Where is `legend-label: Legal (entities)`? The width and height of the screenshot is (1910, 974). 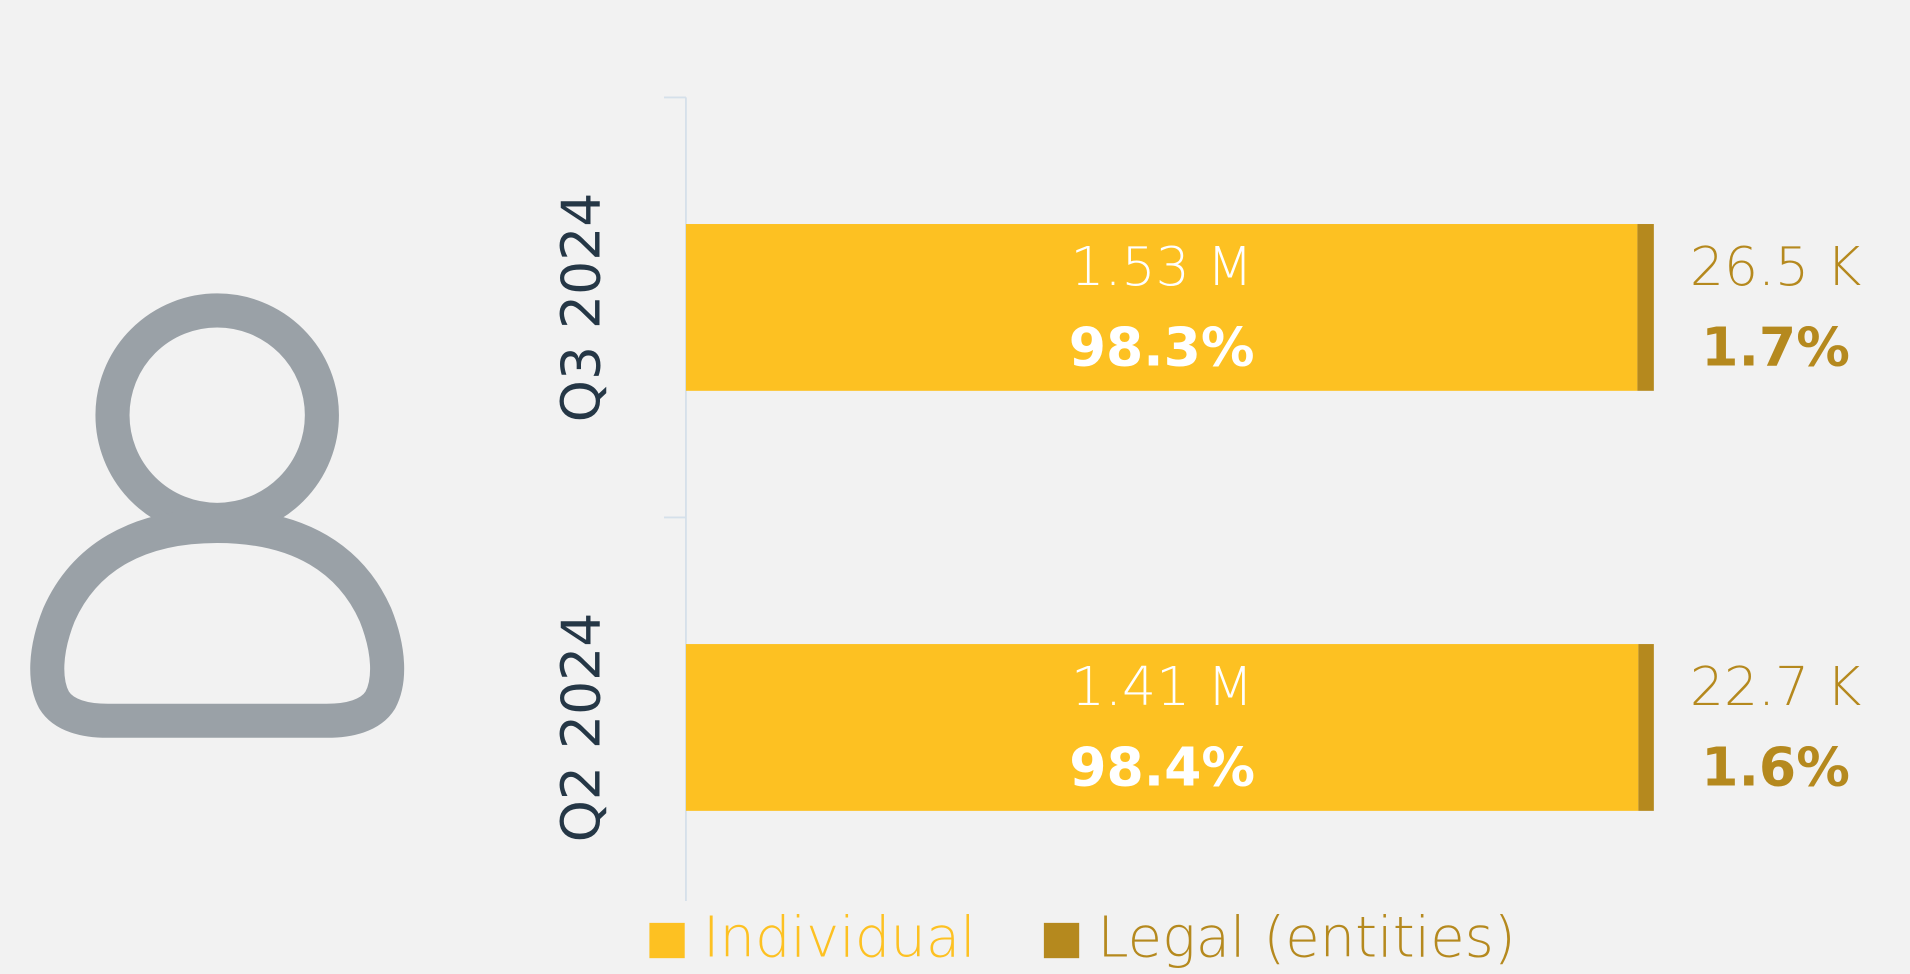 legend-label: Legal (entities) is located at coordinates (1306, 937).